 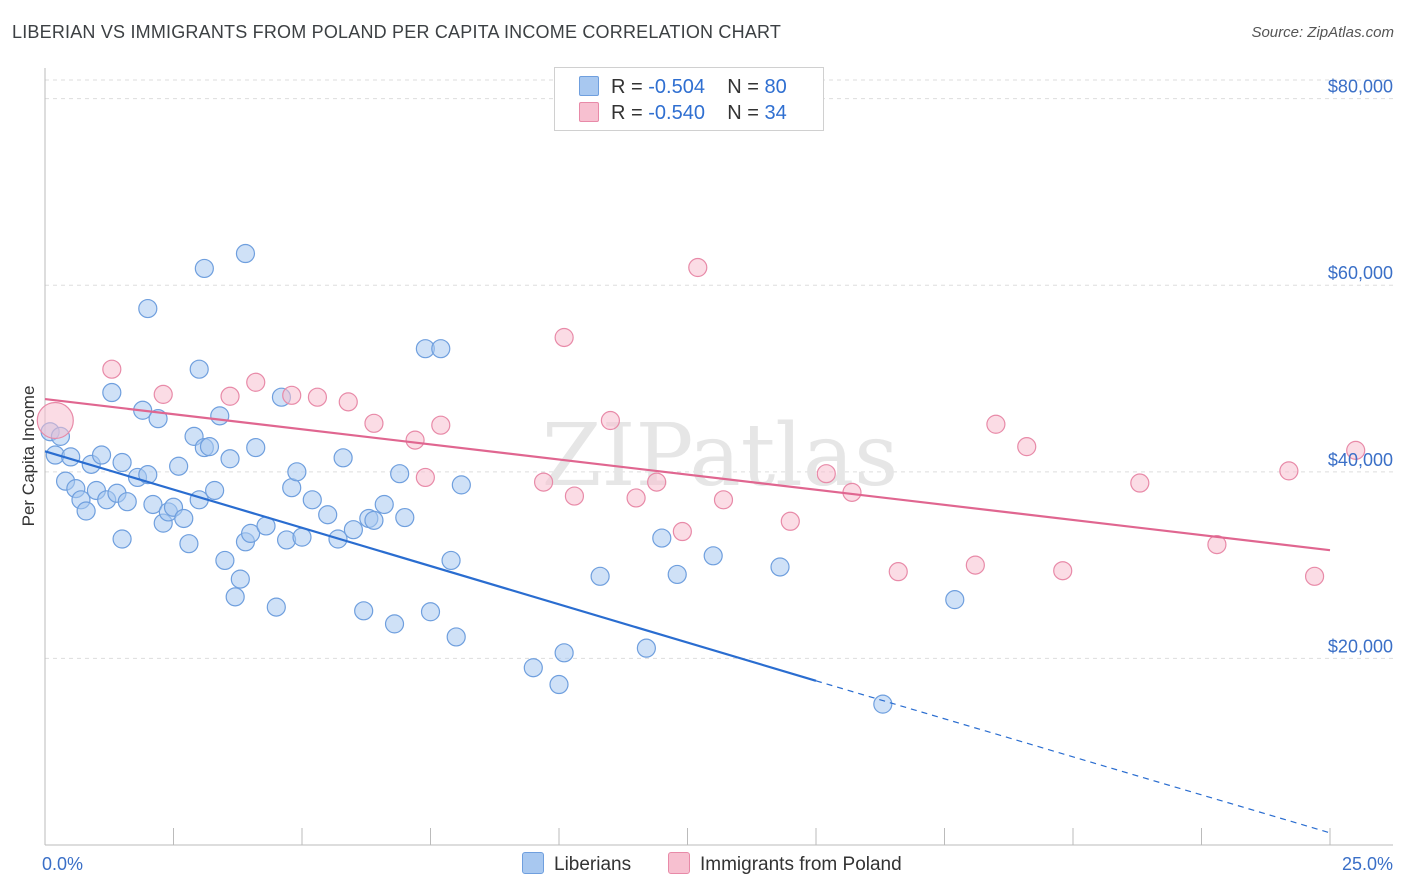 What do you see at coordinates (589, 86) in the screenshot?
I see `legend-swatch-liberians` at bounding box center [589, 86].